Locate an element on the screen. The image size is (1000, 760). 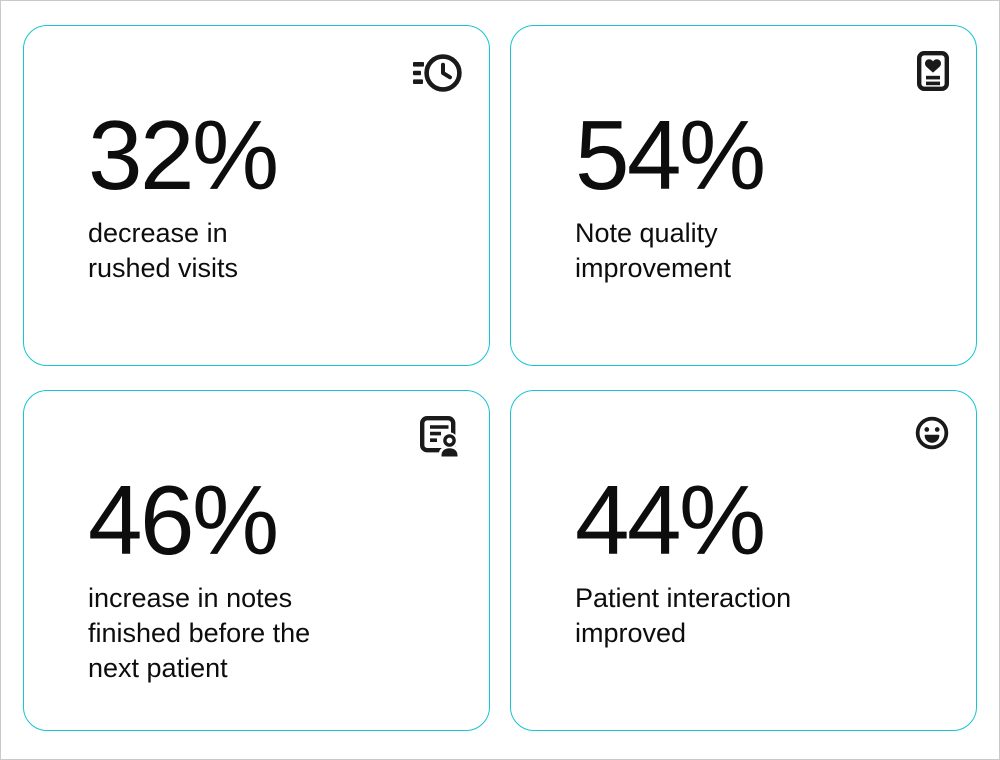
stat-value: 32% is located at coordinates (183, 155).